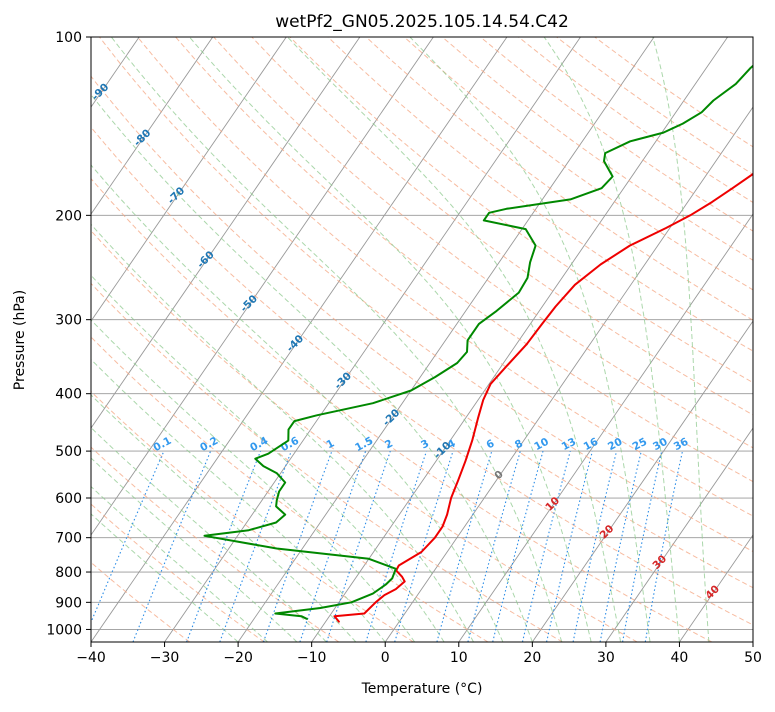 The image size is (775, 712). Describe the element at coordinates (385, 658) in the screenshot. I see `x-tick-label: 0` at that location.